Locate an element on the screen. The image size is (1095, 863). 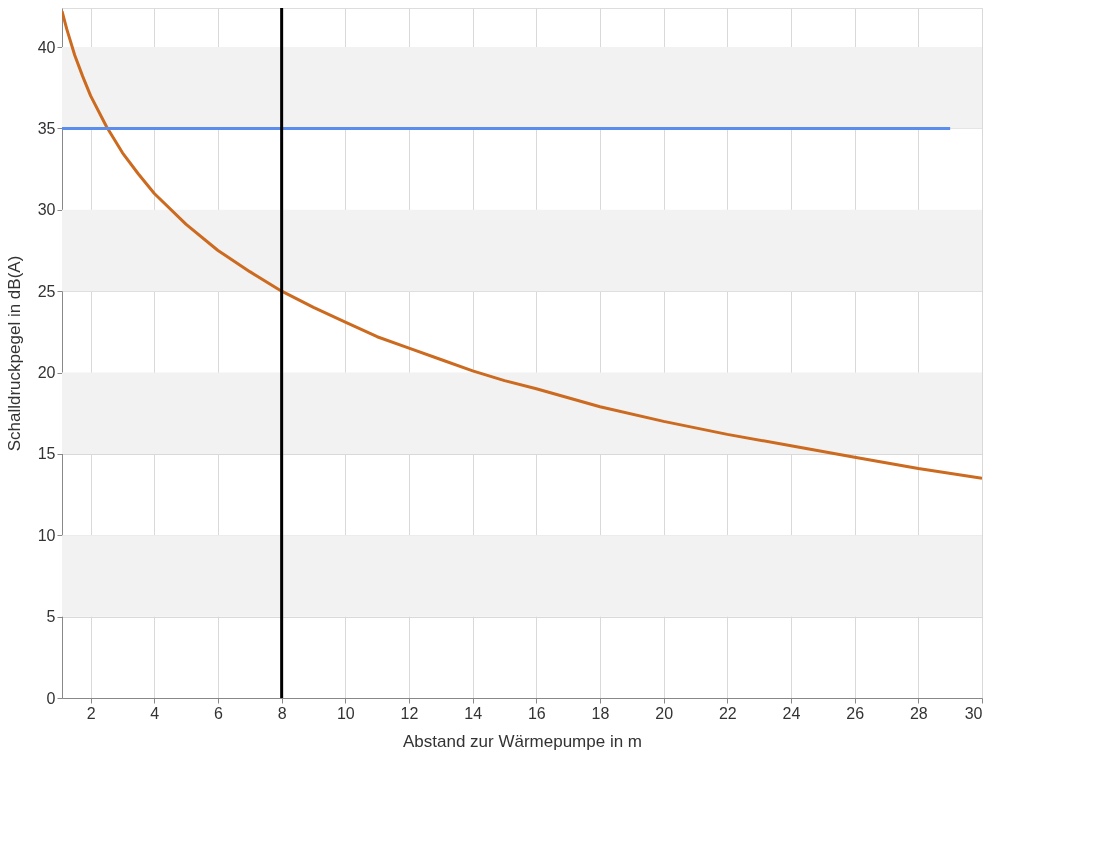
x-tick-label: 8 is located at coordinates (282, 713).